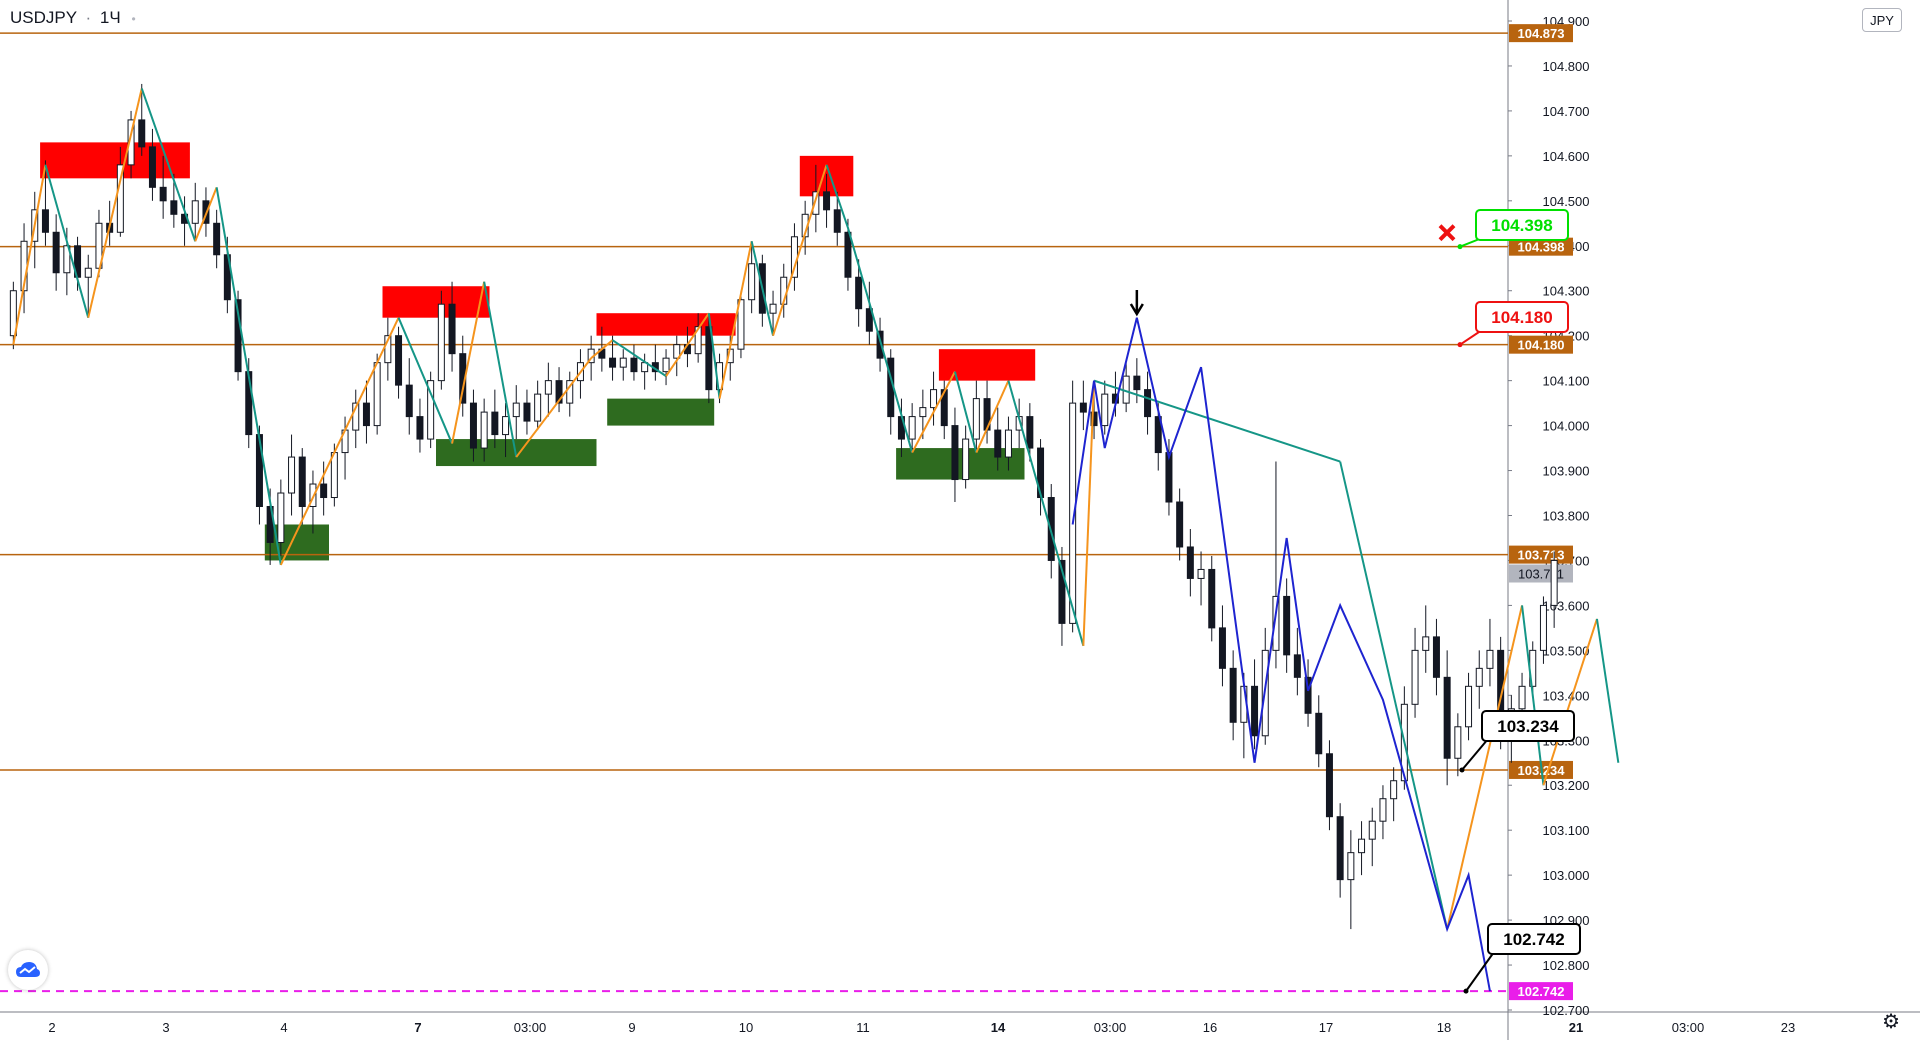 This screenshot has height=1040, width=1920. Describe the element at coordinates (1210, 1027) in the screenshot. I see `x-tick-label: 16` at that location.